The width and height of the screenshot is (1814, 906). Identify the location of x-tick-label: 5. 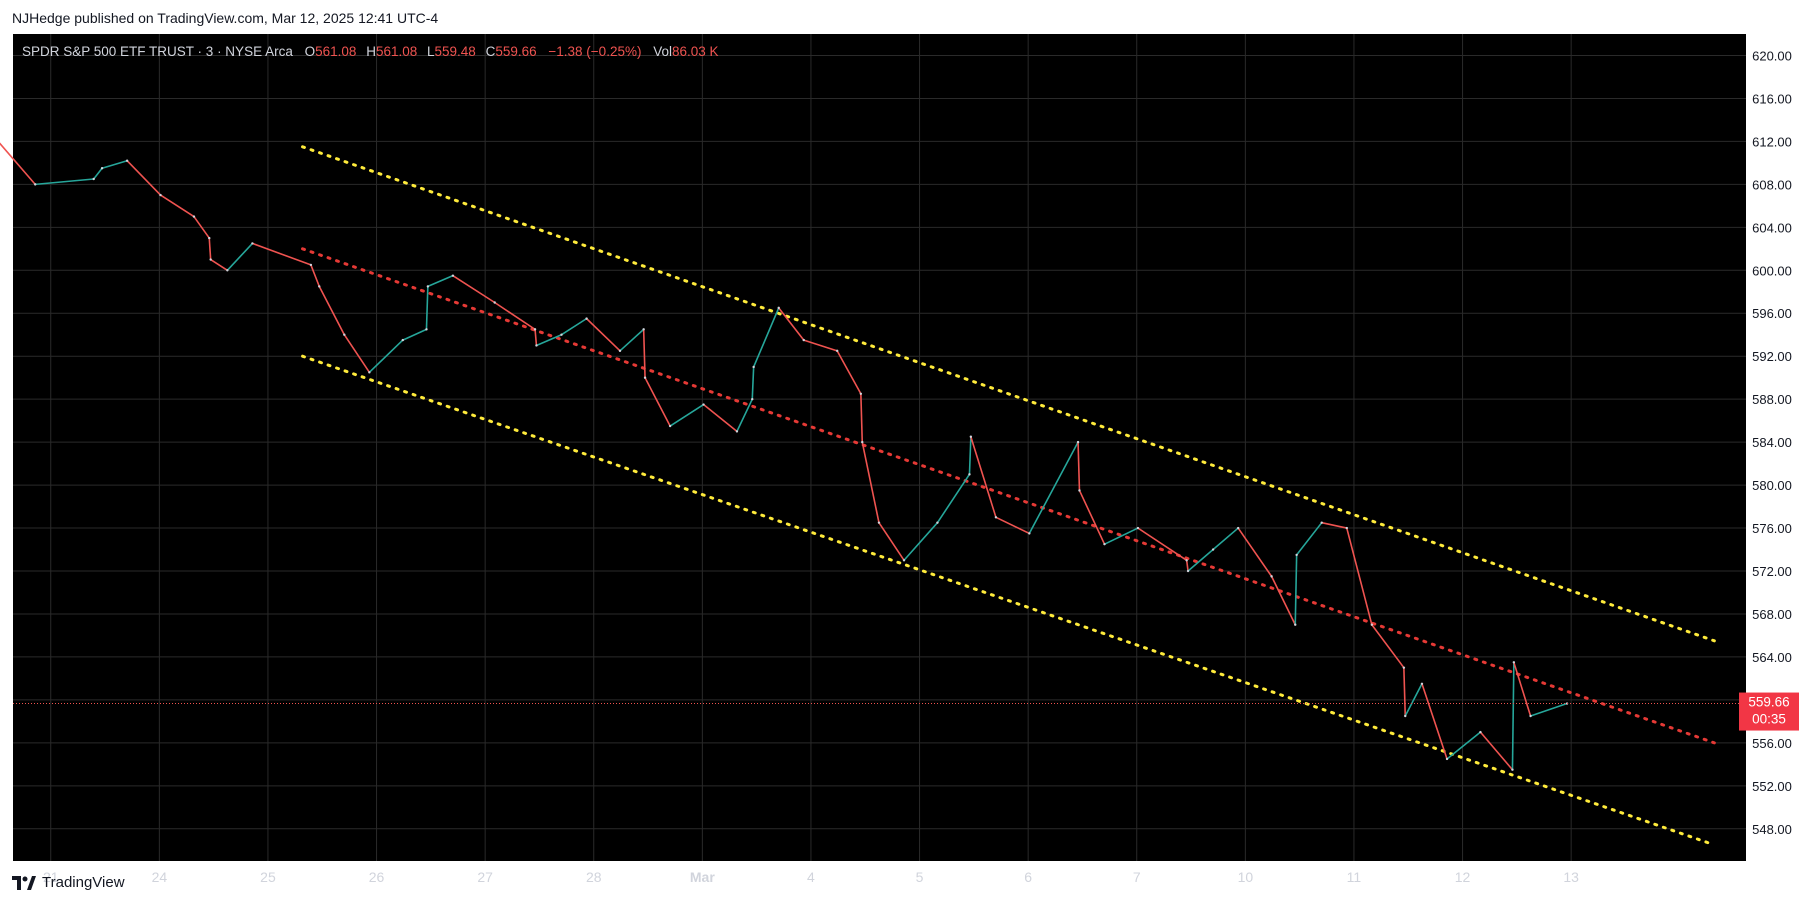
(920, 877).